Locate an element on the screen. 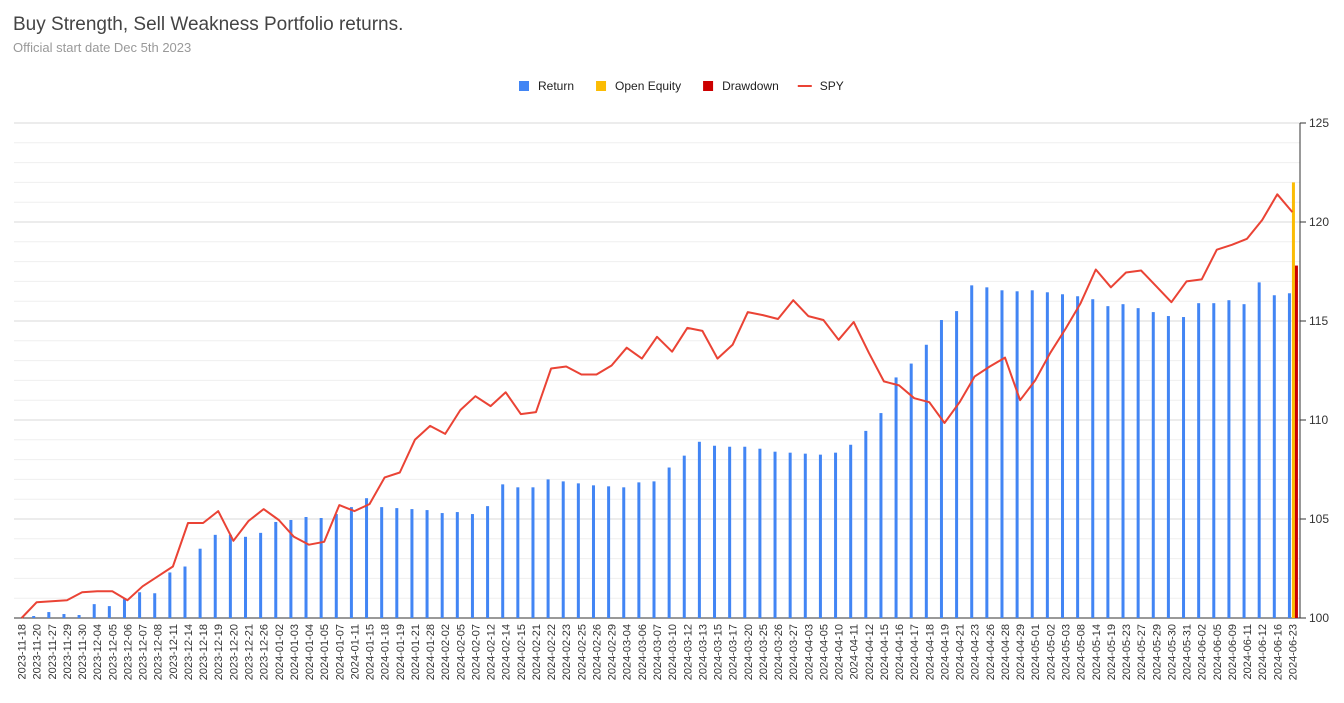 This screenshot has height=703, width=1344. x-tick-label: 2023-12-21 is located at coordinates (250, 652).